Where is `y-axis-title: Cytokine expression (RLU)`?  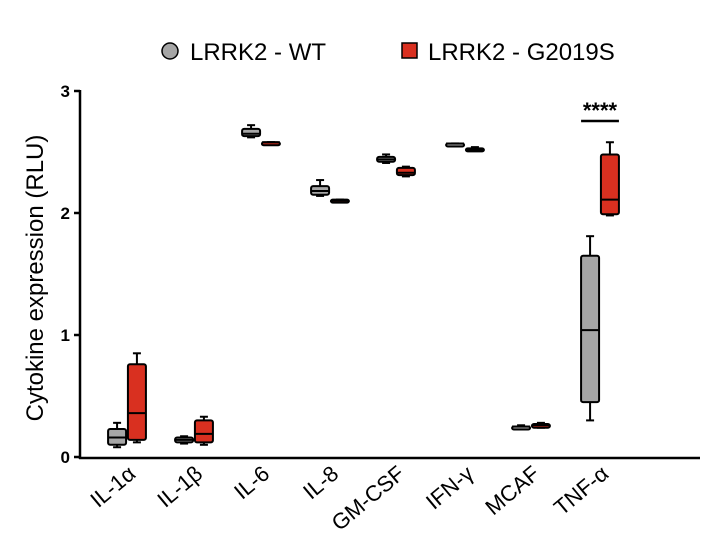 y-axis-title: Cytokine expression (RLU) is located at coordinates (35, 278).